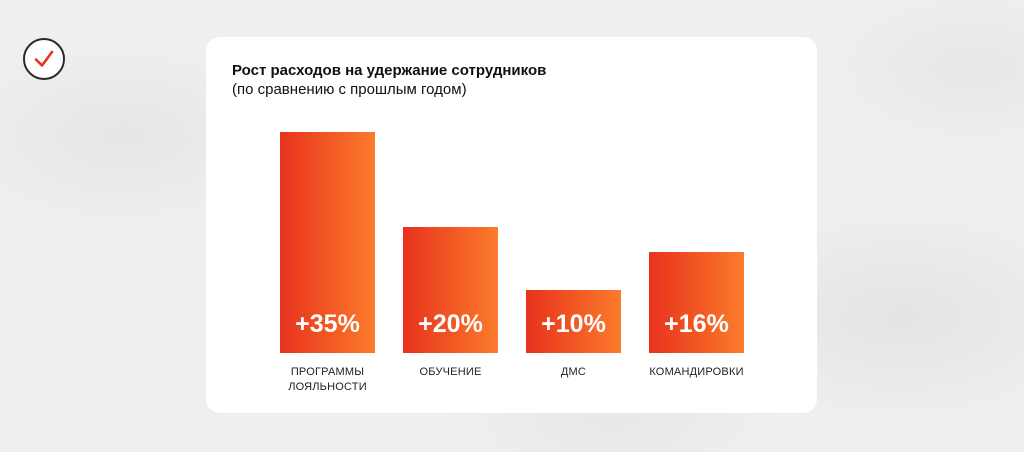 The width and height of the screenshot is (1024, 452). Describe the element at coordinates (696, 324) in the screenshot. I see `bar-value-label: +16%` at that location.